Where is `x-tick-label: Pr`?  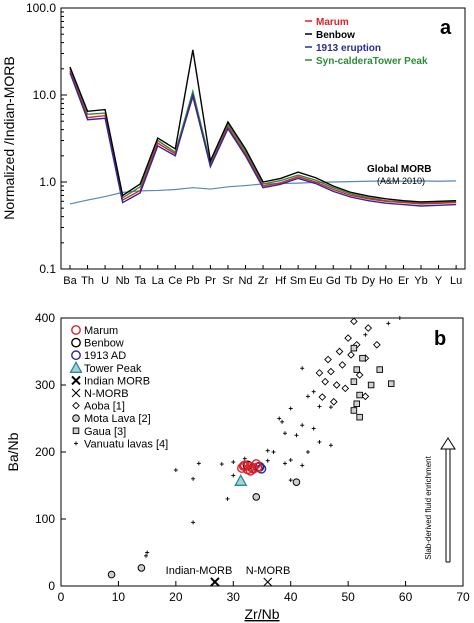
x-tick-label: Pr is located at coordinates (210, 281).